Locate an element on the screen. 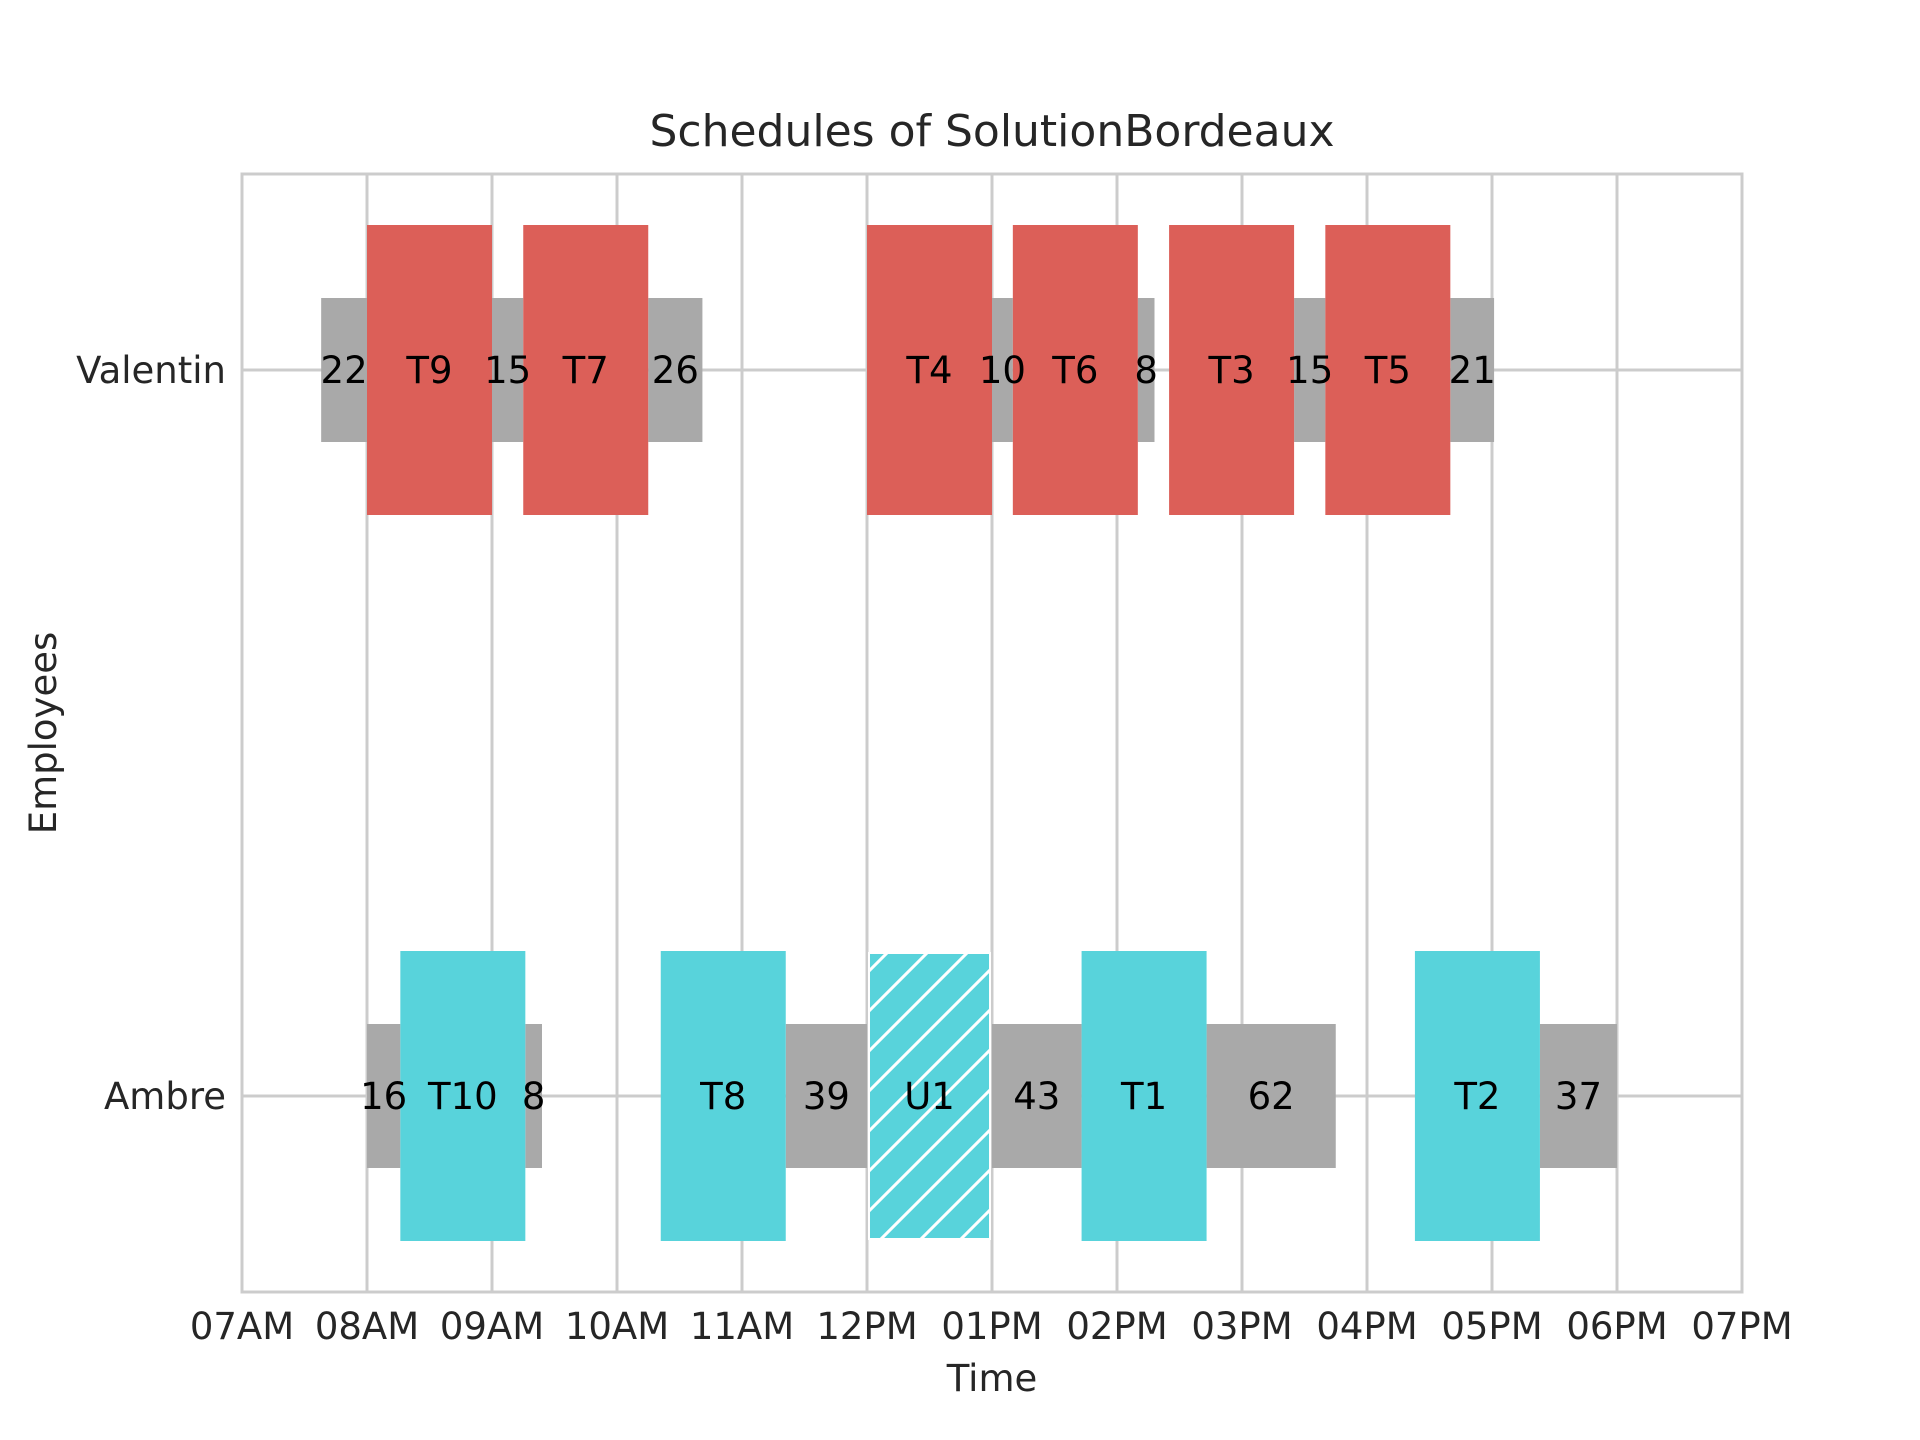 The width and height of the screenshot is (1920, 1440). travel-label: 21 is located at coordinates (1472, 370).